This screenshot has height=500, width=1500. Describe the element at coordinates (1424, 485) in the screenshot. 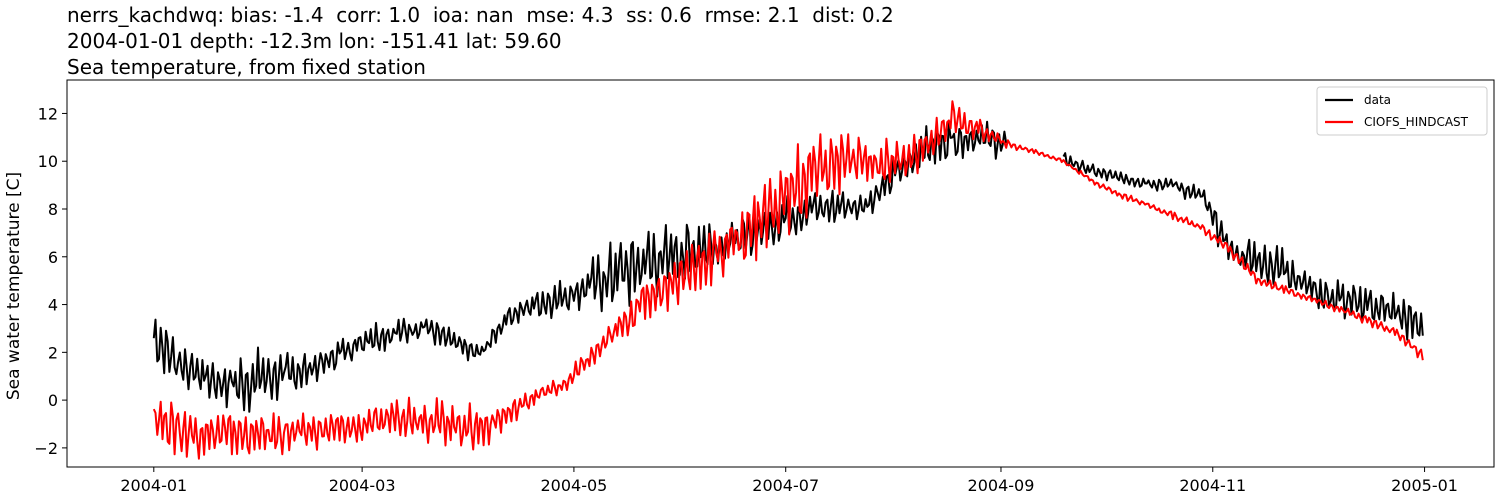

I see `x-tick-label-2005-01: 2005-01` at that location.